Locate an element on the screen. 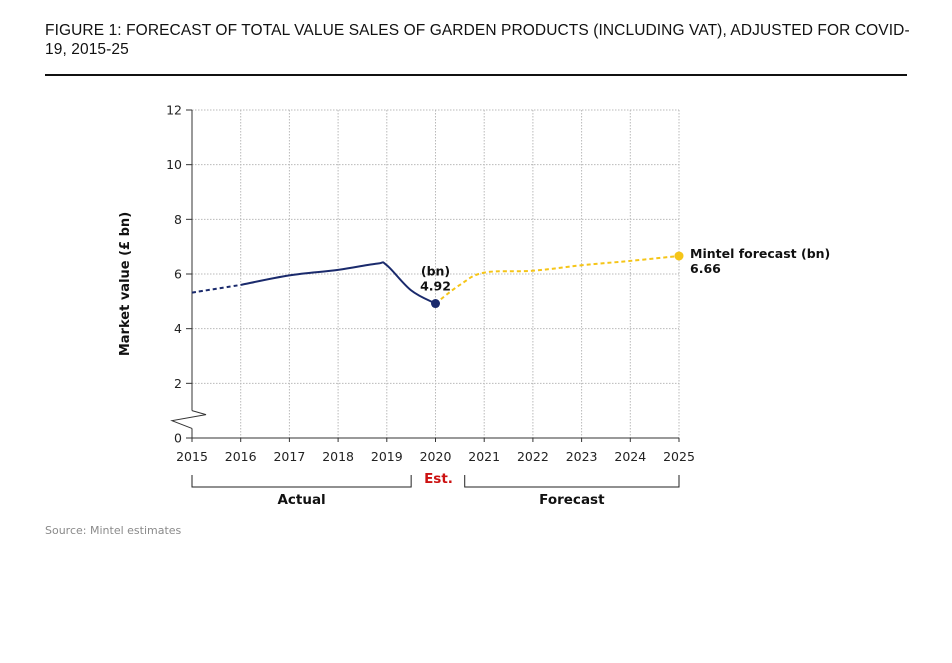 This screenshot has width=952, height=663. y-tick-labels: 0 2 4 6 8 10 12 is located at coordinates (174, 274).